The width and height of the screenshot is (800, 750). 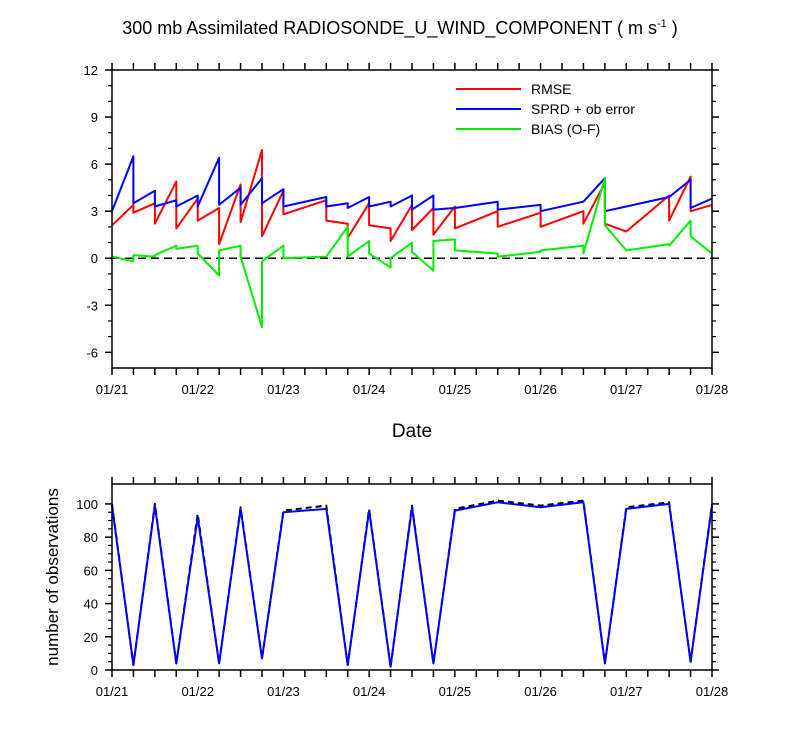 What do you see at coordinates (91, 570) in the screenshot?
I see `lower-y-tick-label: 60` at bounding box center [91, 570].